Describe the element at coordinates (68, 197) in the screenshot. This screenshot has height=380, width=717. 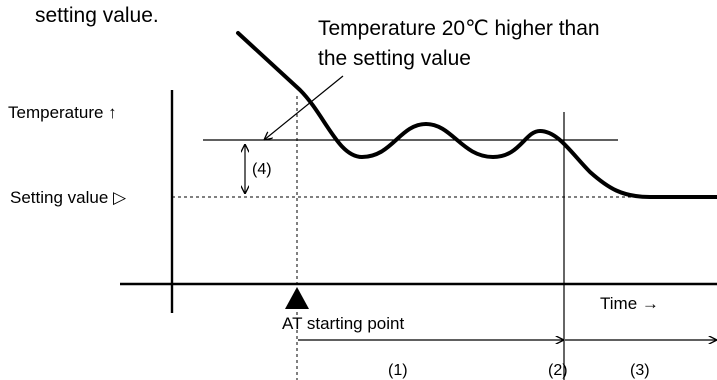
I see `setting-value-label: Setting value ▷` at that location.